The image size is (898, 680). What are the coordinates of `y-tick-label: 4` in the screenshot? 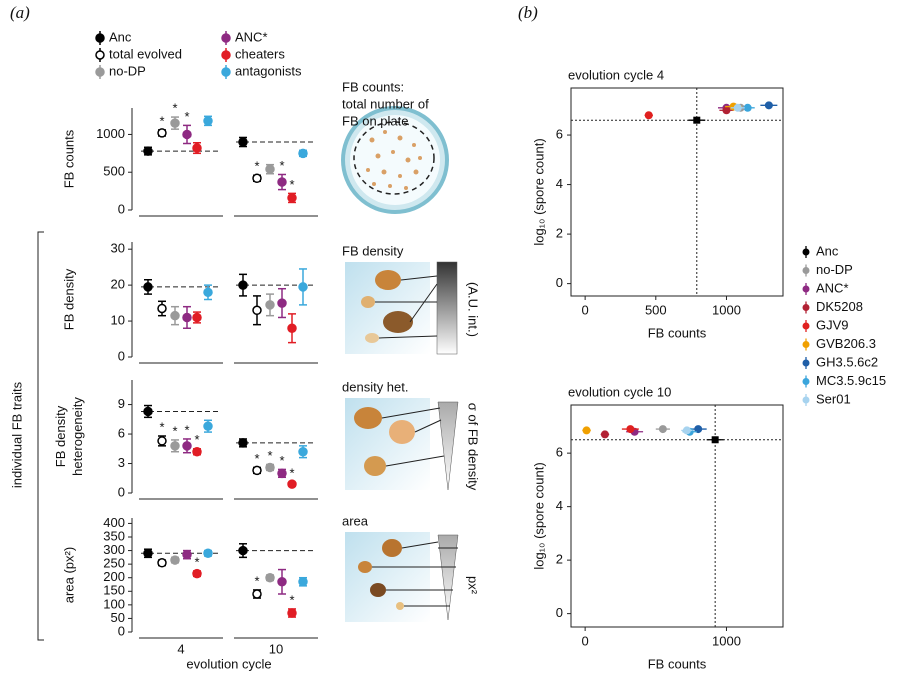 It's located at (559, 183).